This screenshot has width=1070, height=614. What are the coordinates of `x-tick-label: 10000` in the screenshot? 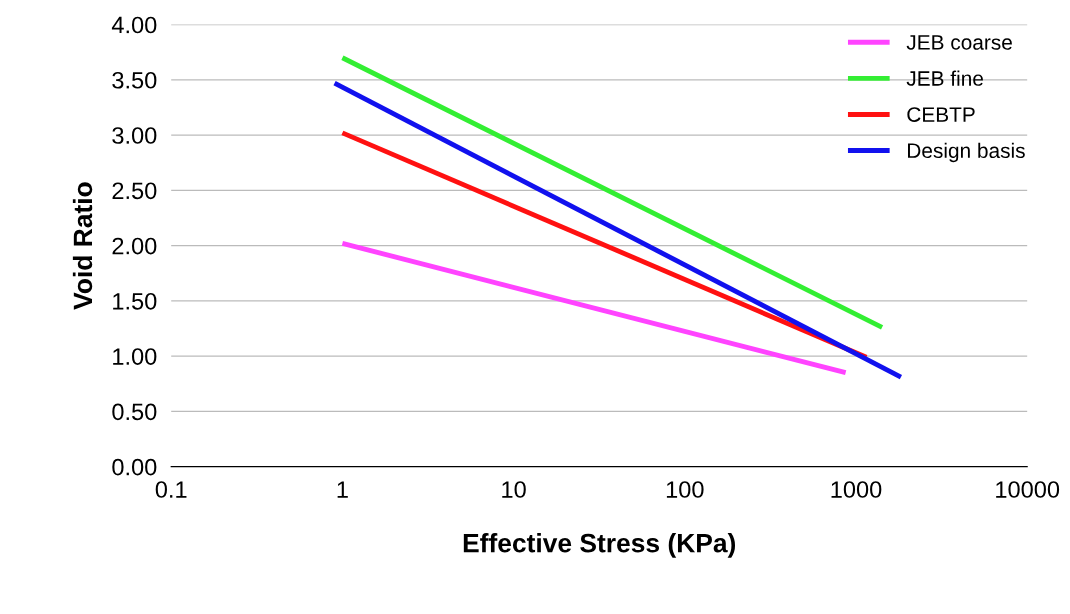 It's located at (1028, 489).